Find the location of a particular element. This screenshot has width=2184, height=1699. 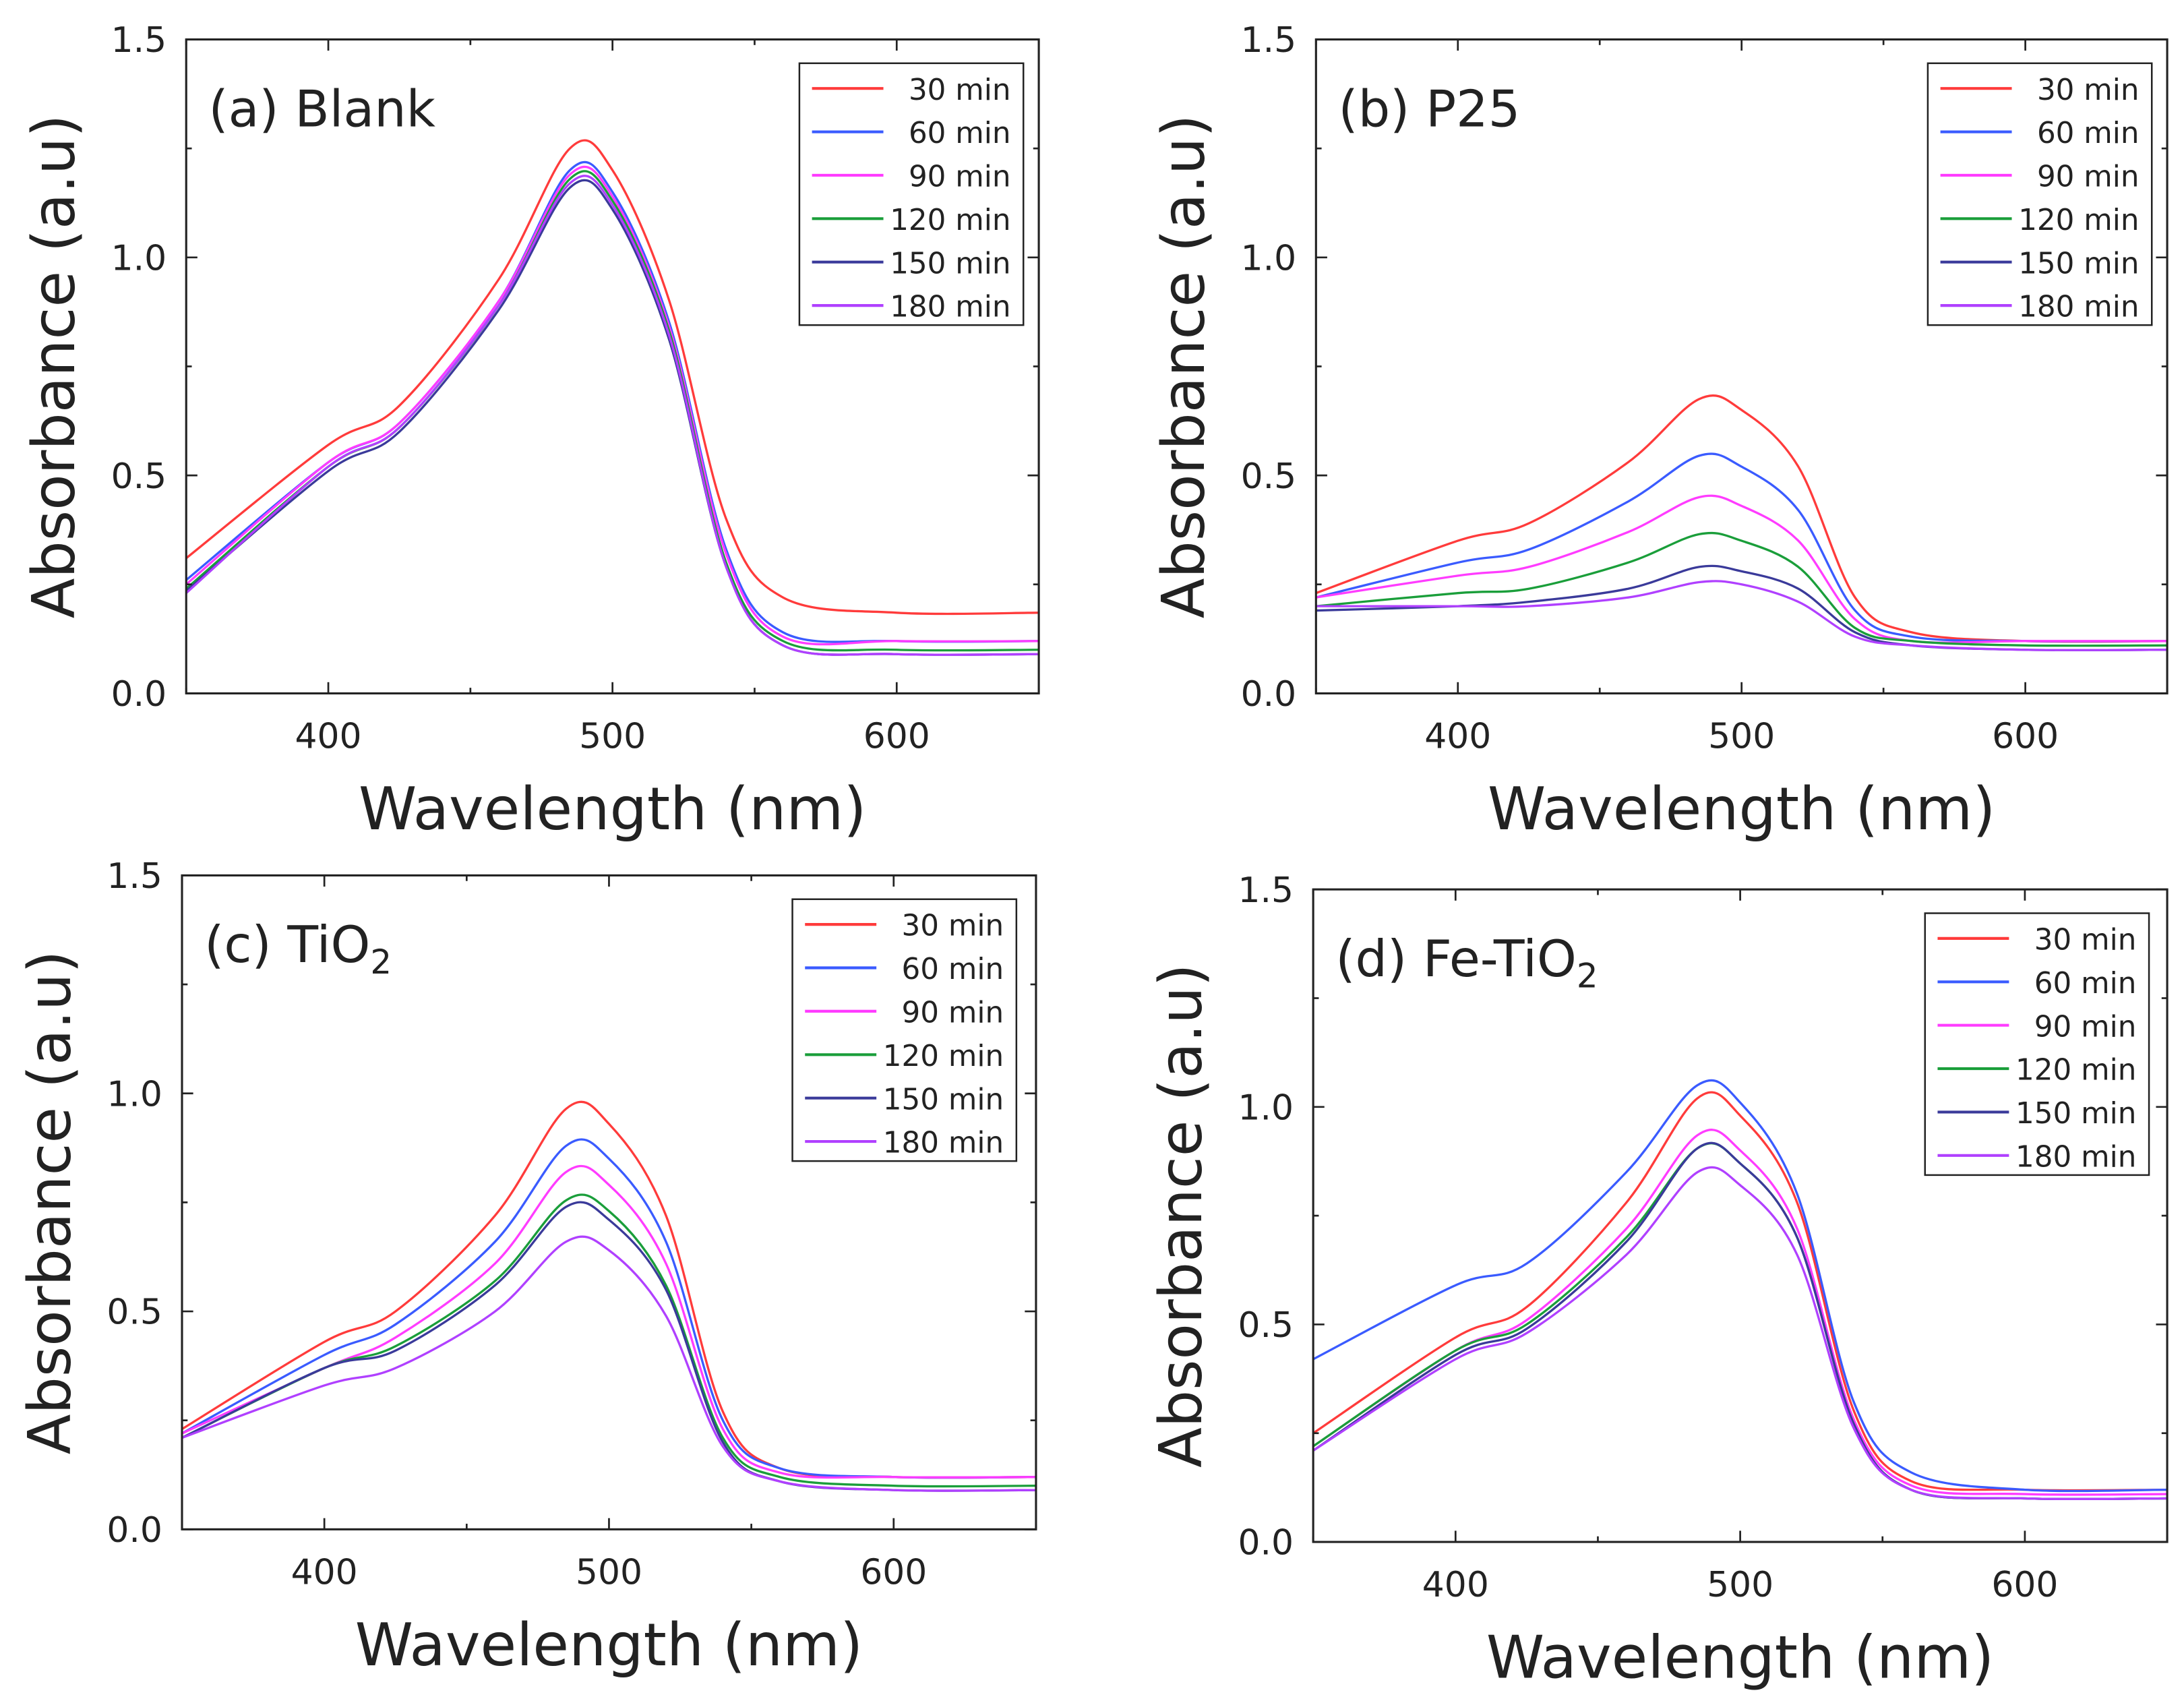

panel-title: (d) Fe-TiO2 is located at coordinates (1466, 963).